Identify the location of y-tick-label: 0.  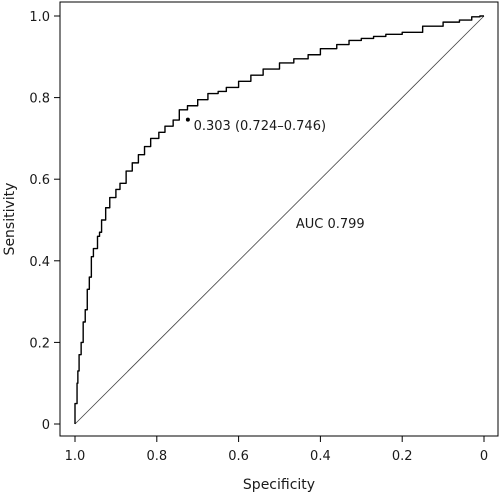
(46, 425).